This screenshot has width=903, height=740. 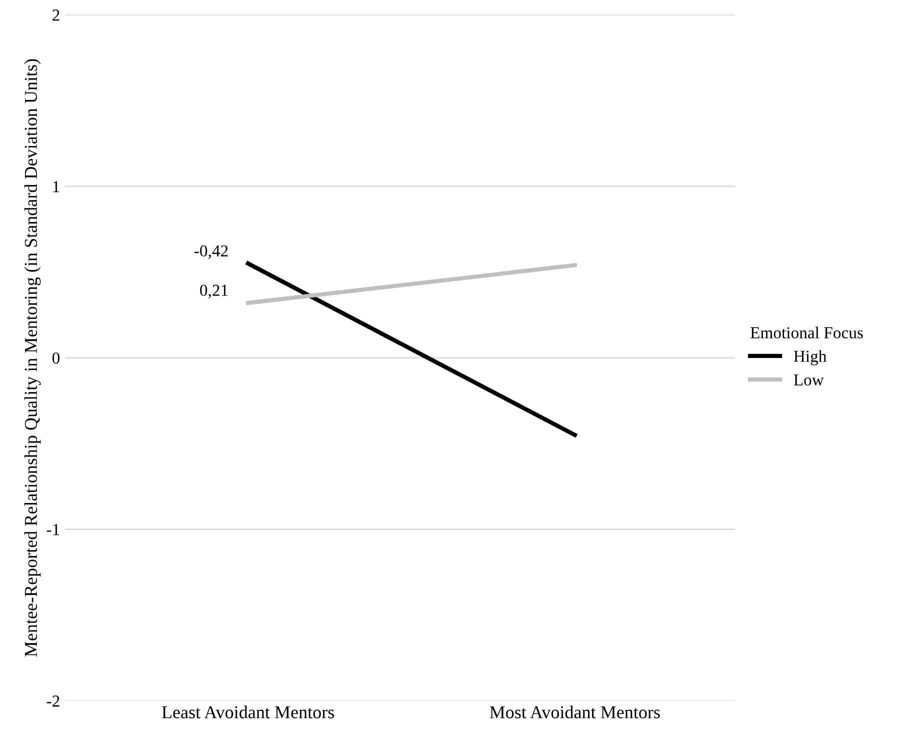 What do you see at coordinates (806, 332) in the screenshot?
I see `legend-title: Emotional Focus` at bounding box center [806, 332].